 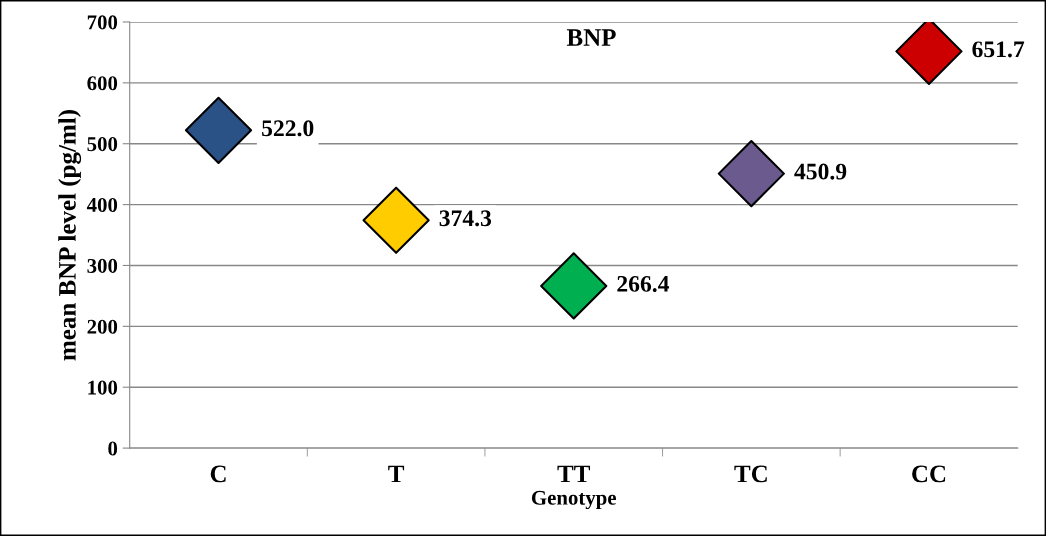 I want to click on data-label: 522.0, so click(x=288, y=128).